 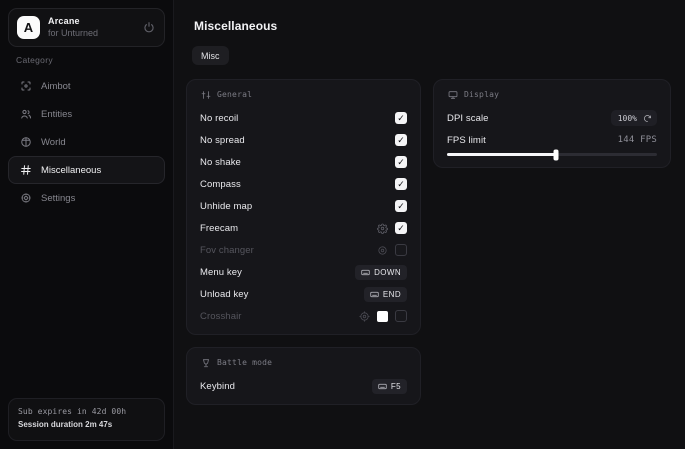 What do you see at coordinates (220, 162) in the screenshot?
I see `row-label: No shake` at bounding box center [220, 162].